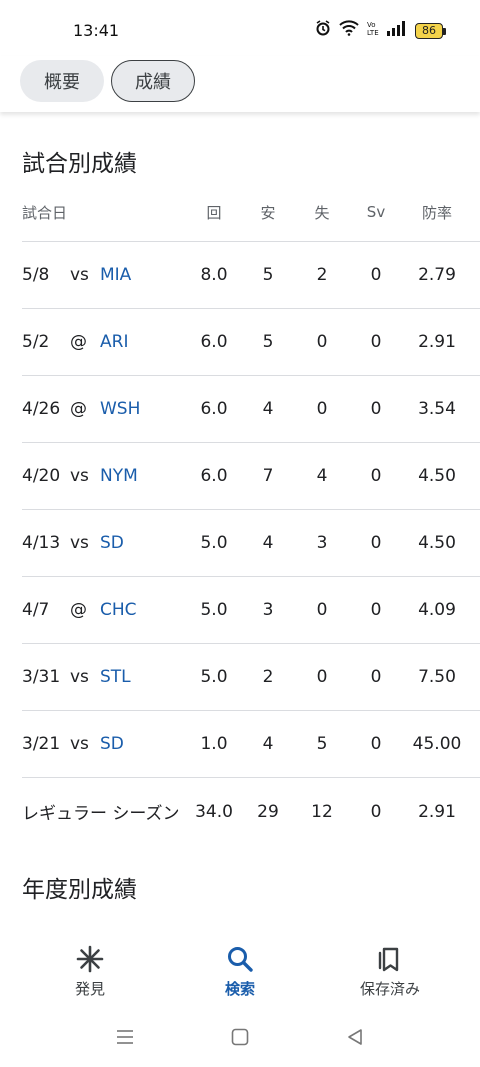 Image resolution: width=480 pixels, height=1067 pixels. I want to click on status-bar: 13:41 Vo LTE 86, so click(240, 28).